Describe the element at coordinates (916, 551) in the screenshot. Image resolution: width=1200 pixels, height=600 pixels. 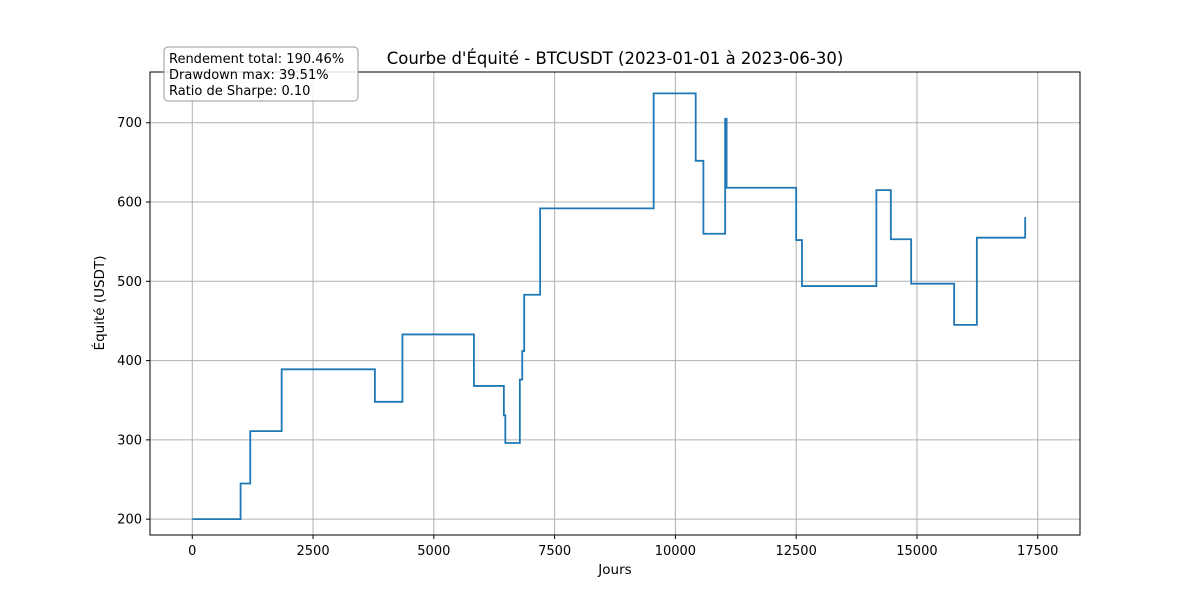
I see `x-tick-label: 15000` at that location.